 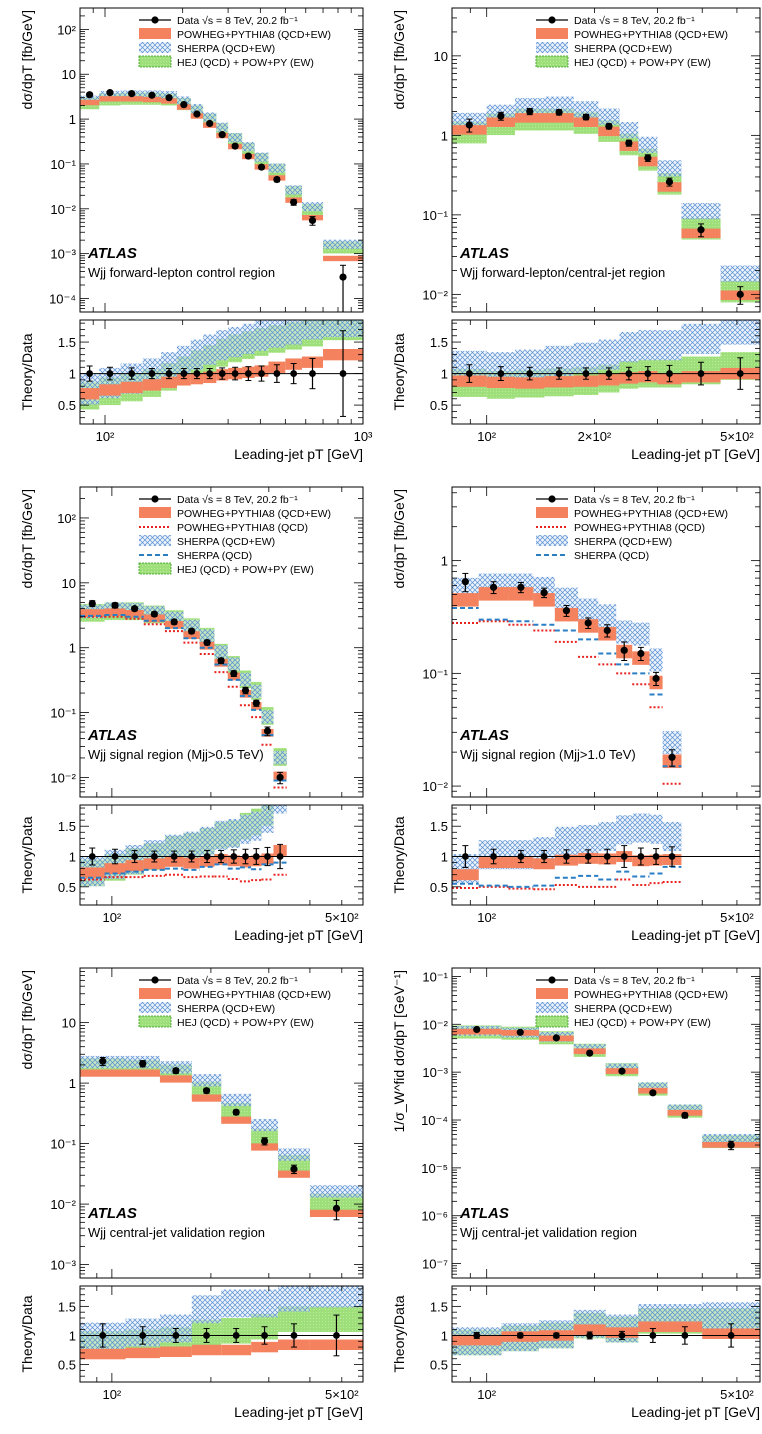 I want to click on x-axis-label: Leading-jet pT [GeV], so click(x=695, y=454).